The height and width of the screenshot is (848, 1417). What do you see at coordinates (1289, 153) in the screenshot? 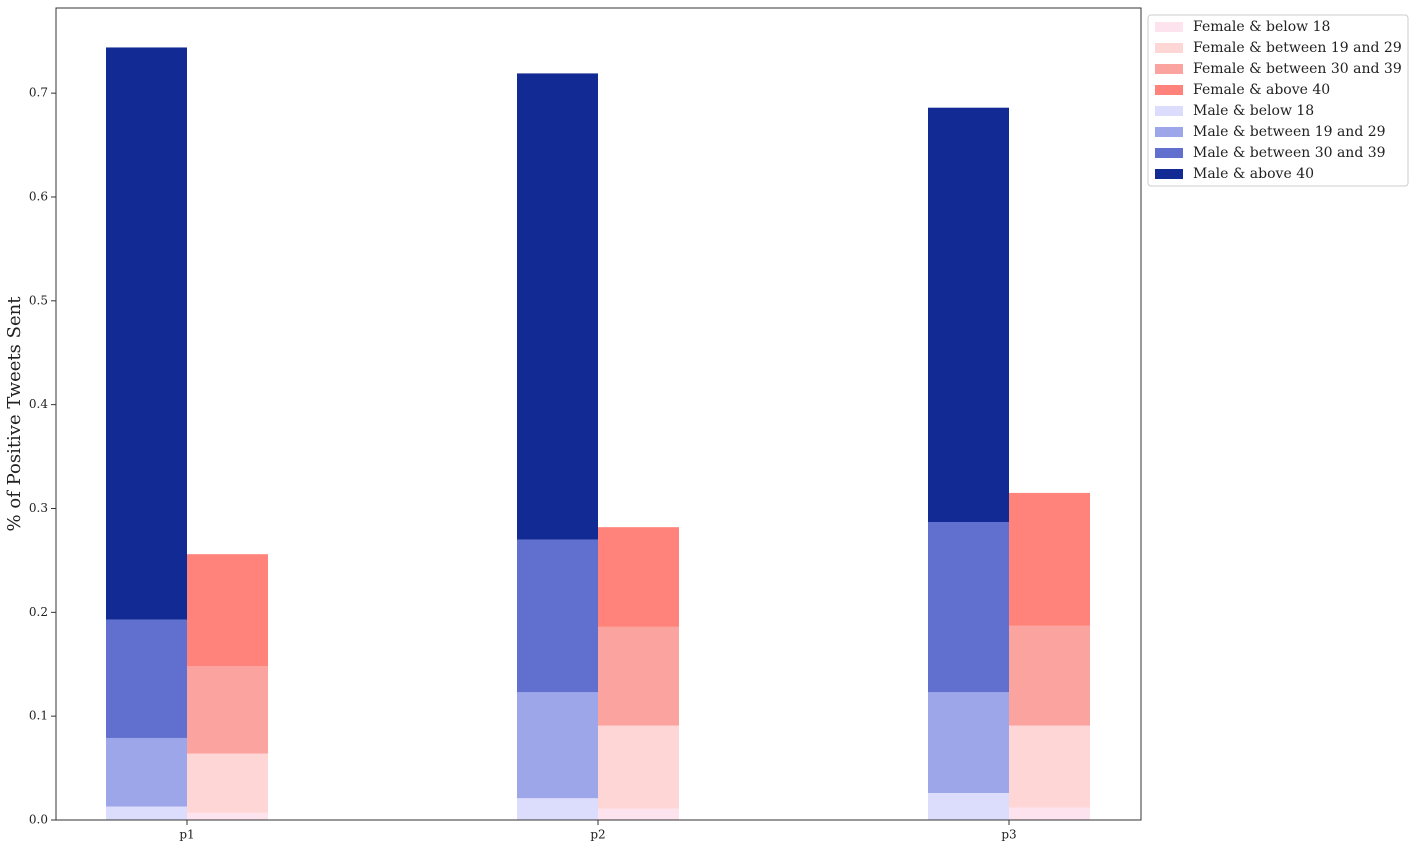
I see `legend-label: Male & between 30 and 39` at bounding box center [1289, 153].